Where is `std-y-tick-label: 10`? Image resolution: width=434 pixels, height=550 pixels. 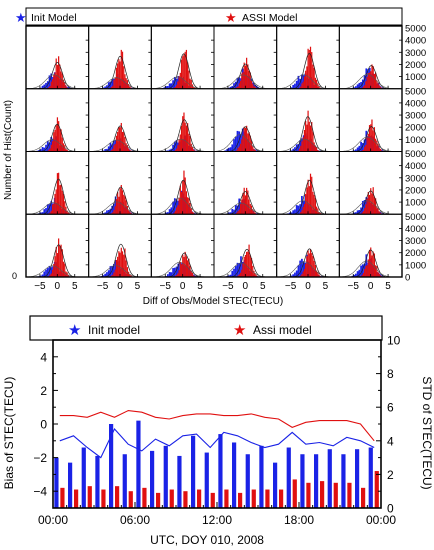 std-y-tick-label: 10 is located at coordinates (394, 341).